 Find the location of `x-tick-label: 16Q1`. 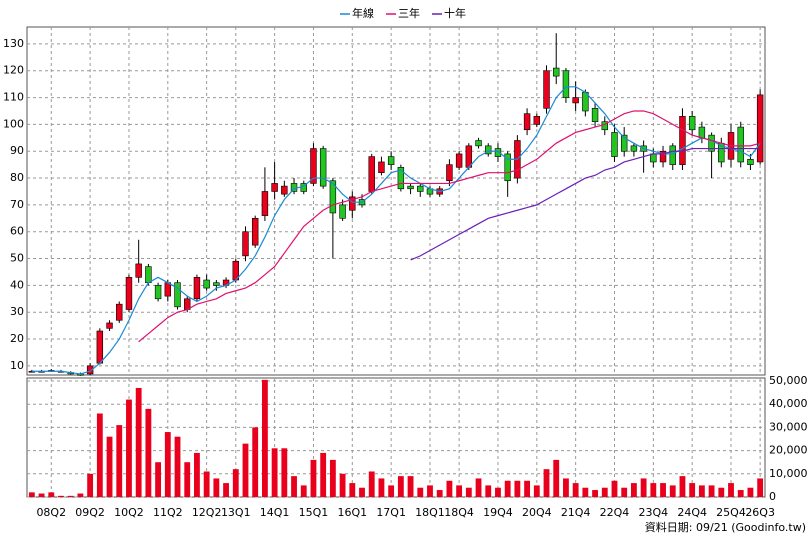

x-tick-label: 16Q1 is located at coordinates (352, 512).